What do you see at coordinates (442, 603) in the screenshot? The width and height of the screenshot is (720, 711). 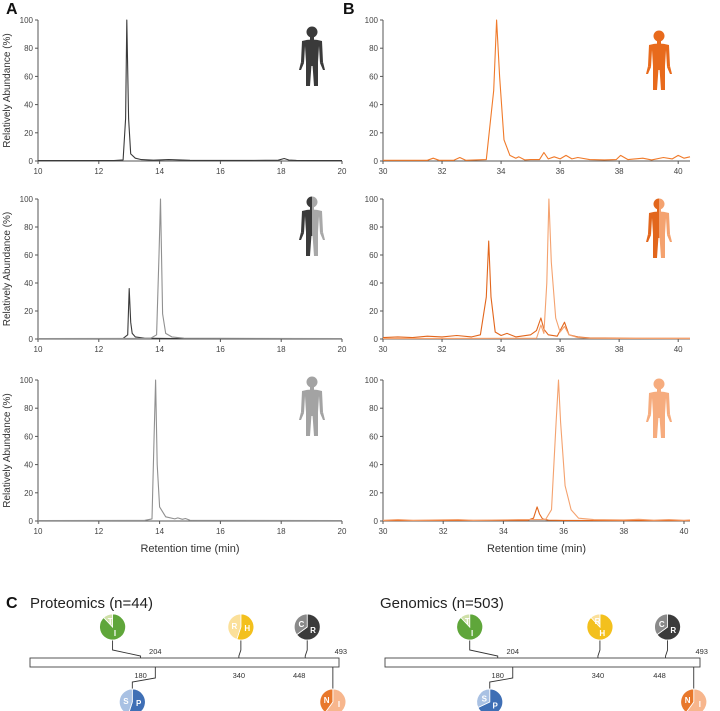 I see `protein-map-title: Genomics (n=503)` at bounding box center [442, 603].